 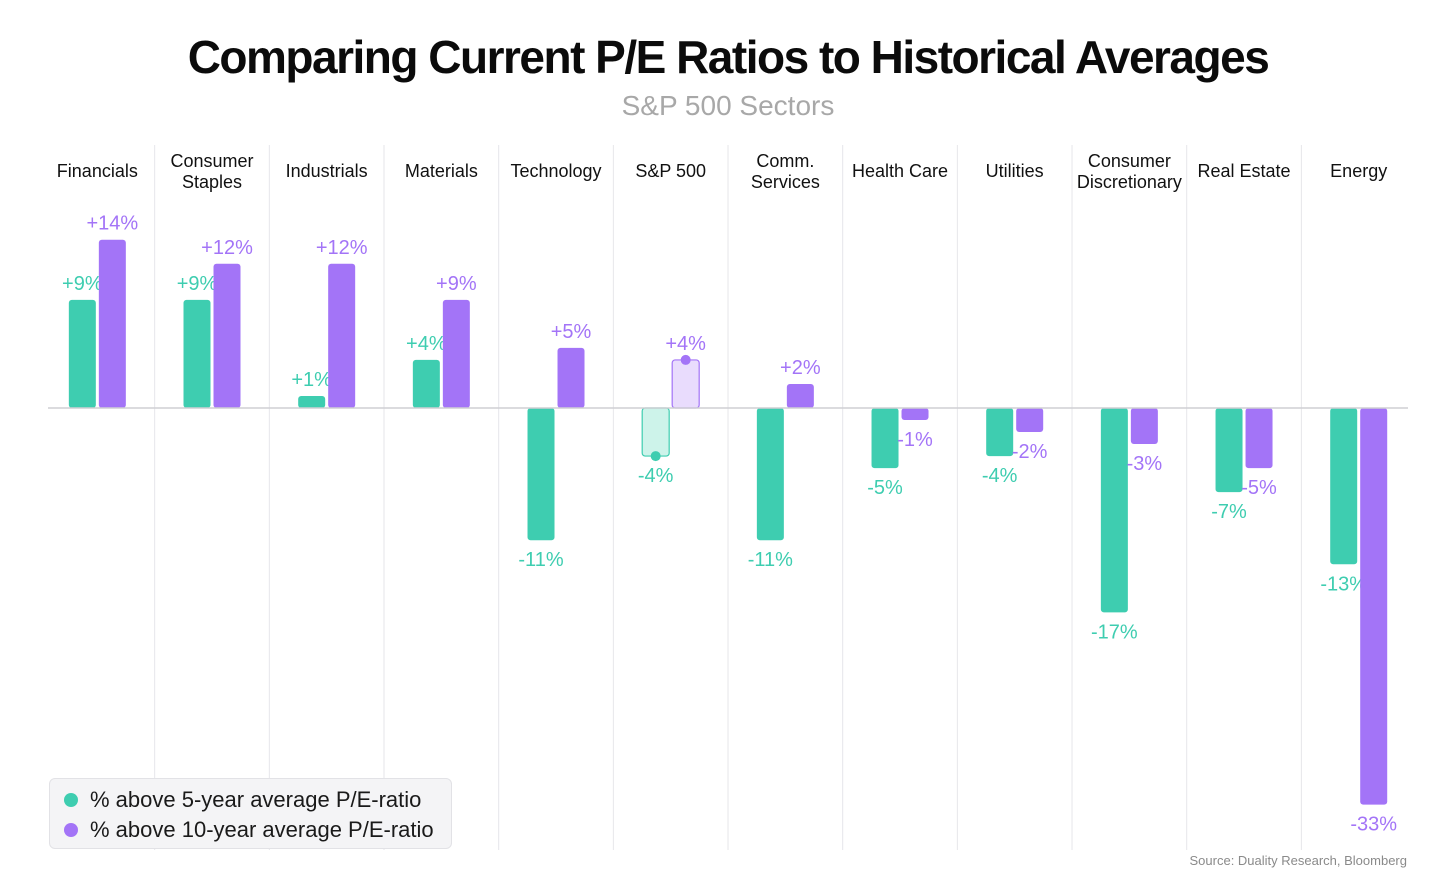 What do you see at coordinates (1358, 171) in the screenshot?
I see `category-label: Energy` at bounding box center [1358, 171].